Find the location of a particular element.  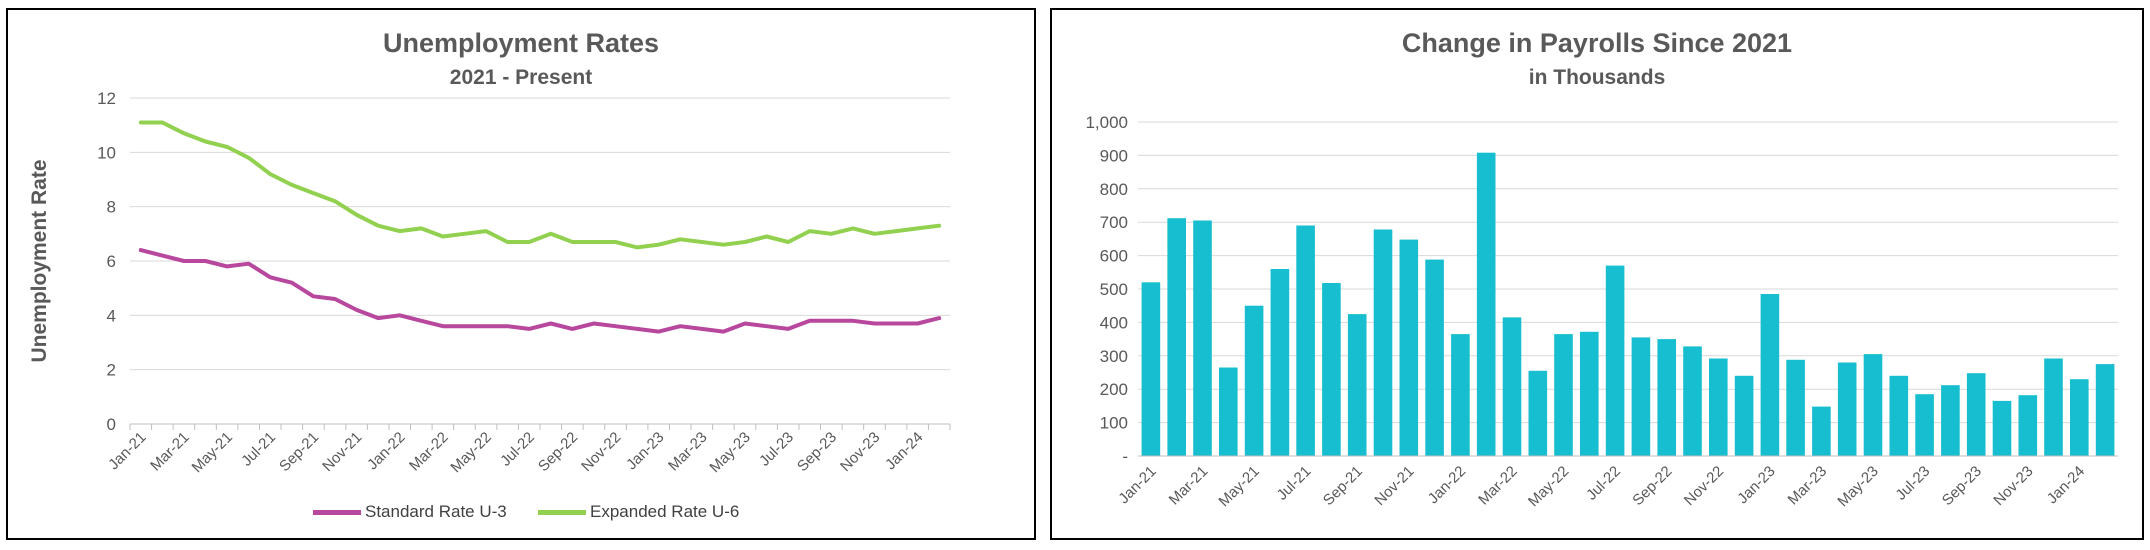

chart-subtitle: 2021 - Present is located at coordinates (521, 77).